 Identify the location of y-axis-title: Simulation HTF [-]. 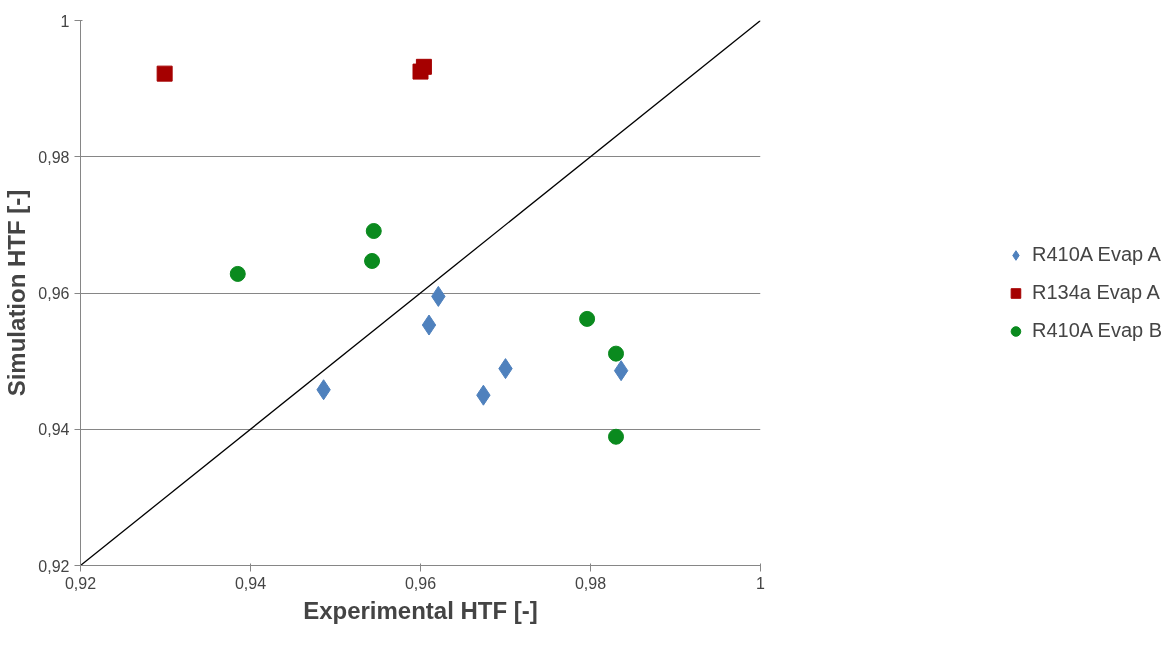
(17, 293).